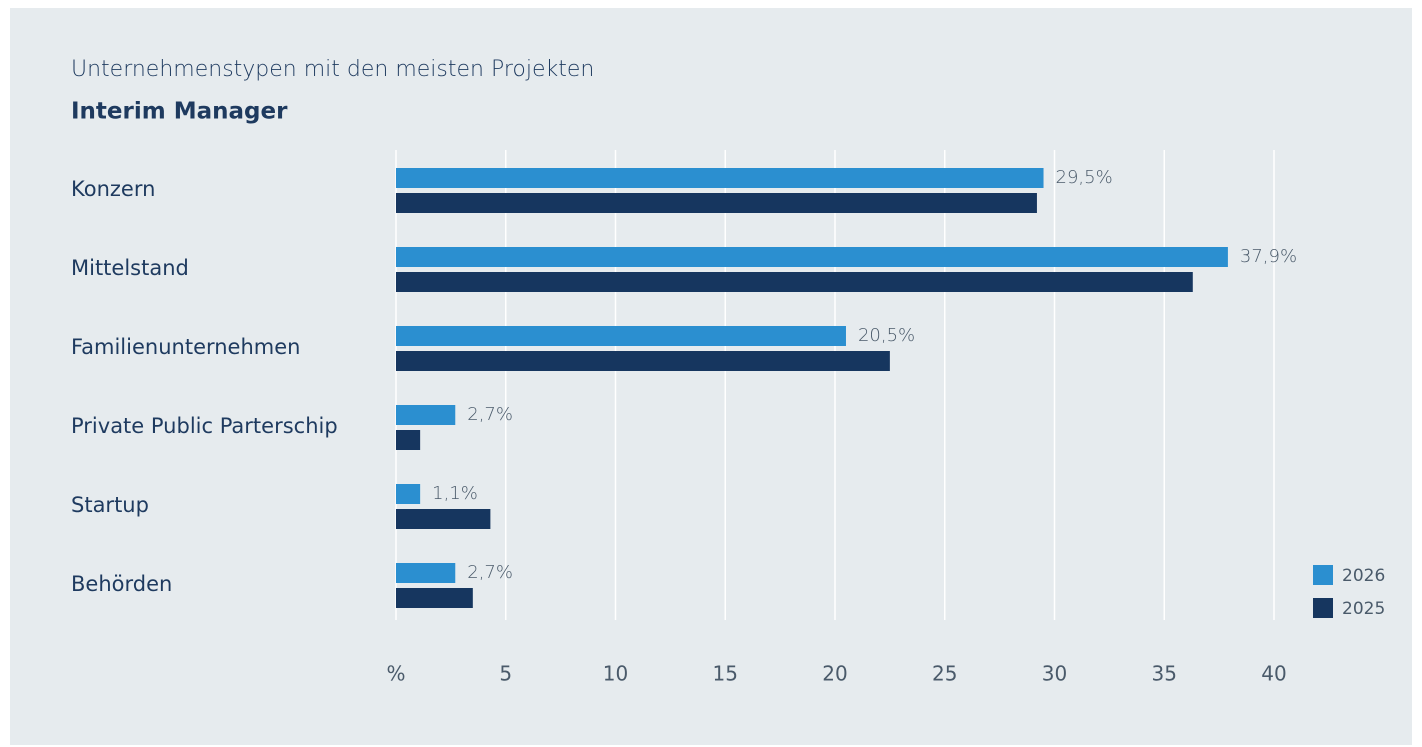  What do you see at coordinates (395, 674) in the screenshot?
I see `x-tick-label: %` at bounding box center [395, 674].